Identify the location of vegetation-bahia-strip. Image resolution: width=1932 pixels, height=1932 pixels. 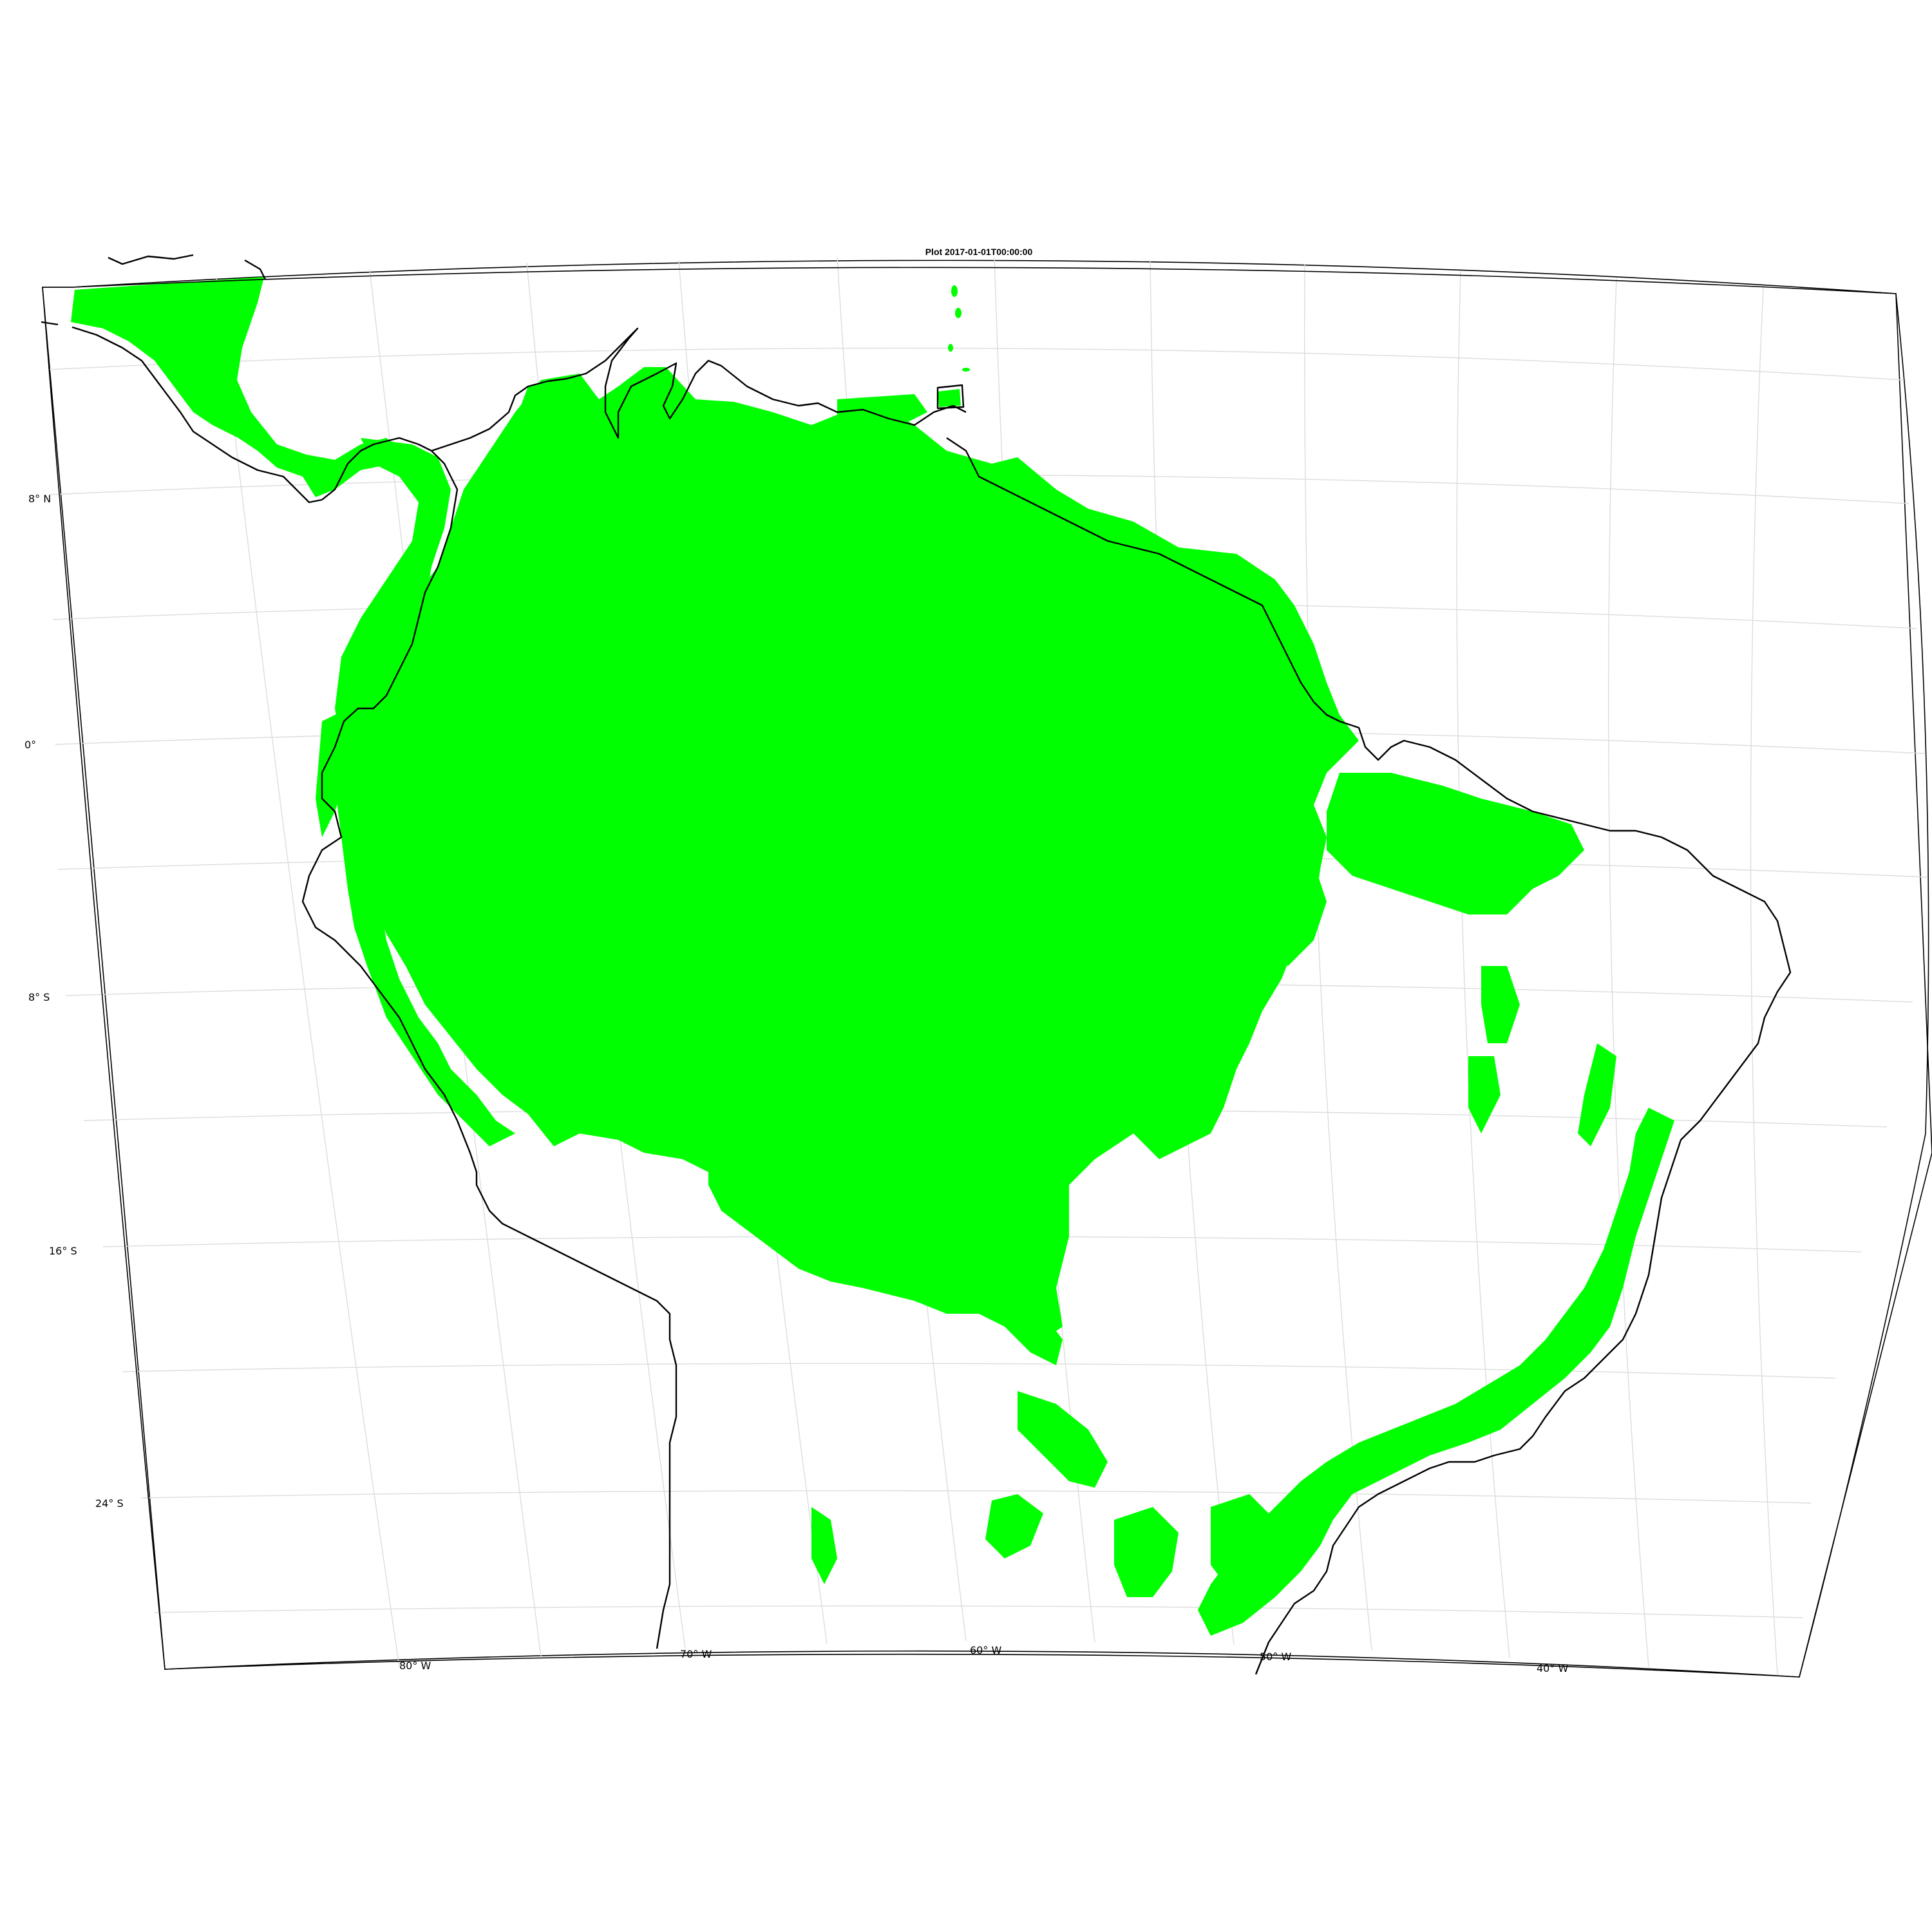
(1597, 1094).